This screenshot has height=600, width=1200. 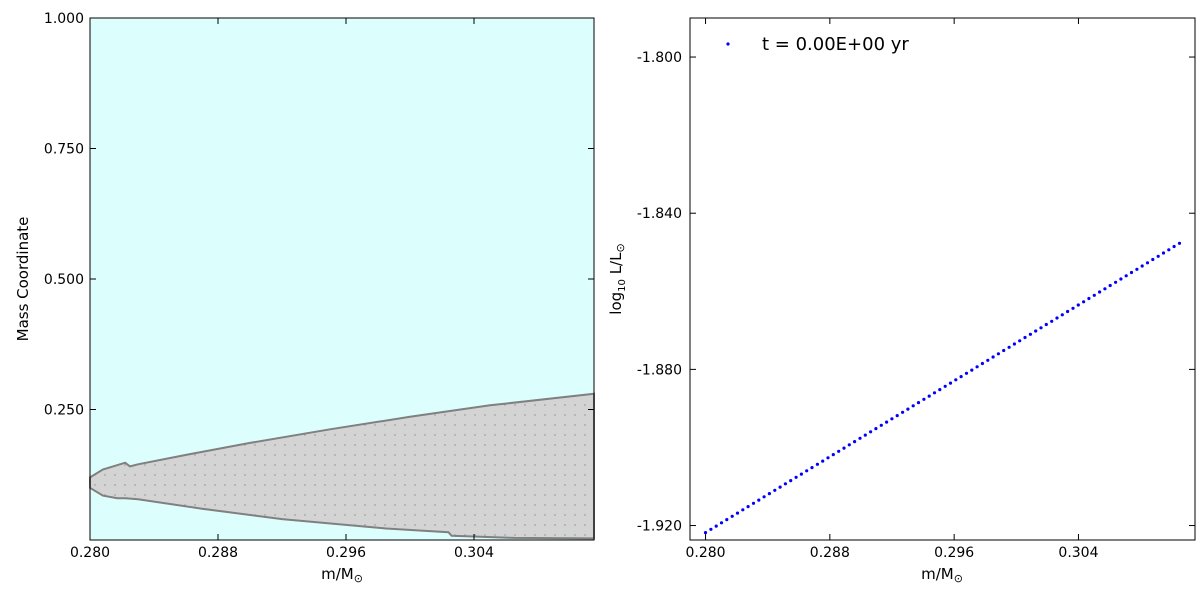 What do you see at coordinates (64, 411) in the screenshot?
I see `y-tick-label: 0.250` at bounding box center [64, 411].